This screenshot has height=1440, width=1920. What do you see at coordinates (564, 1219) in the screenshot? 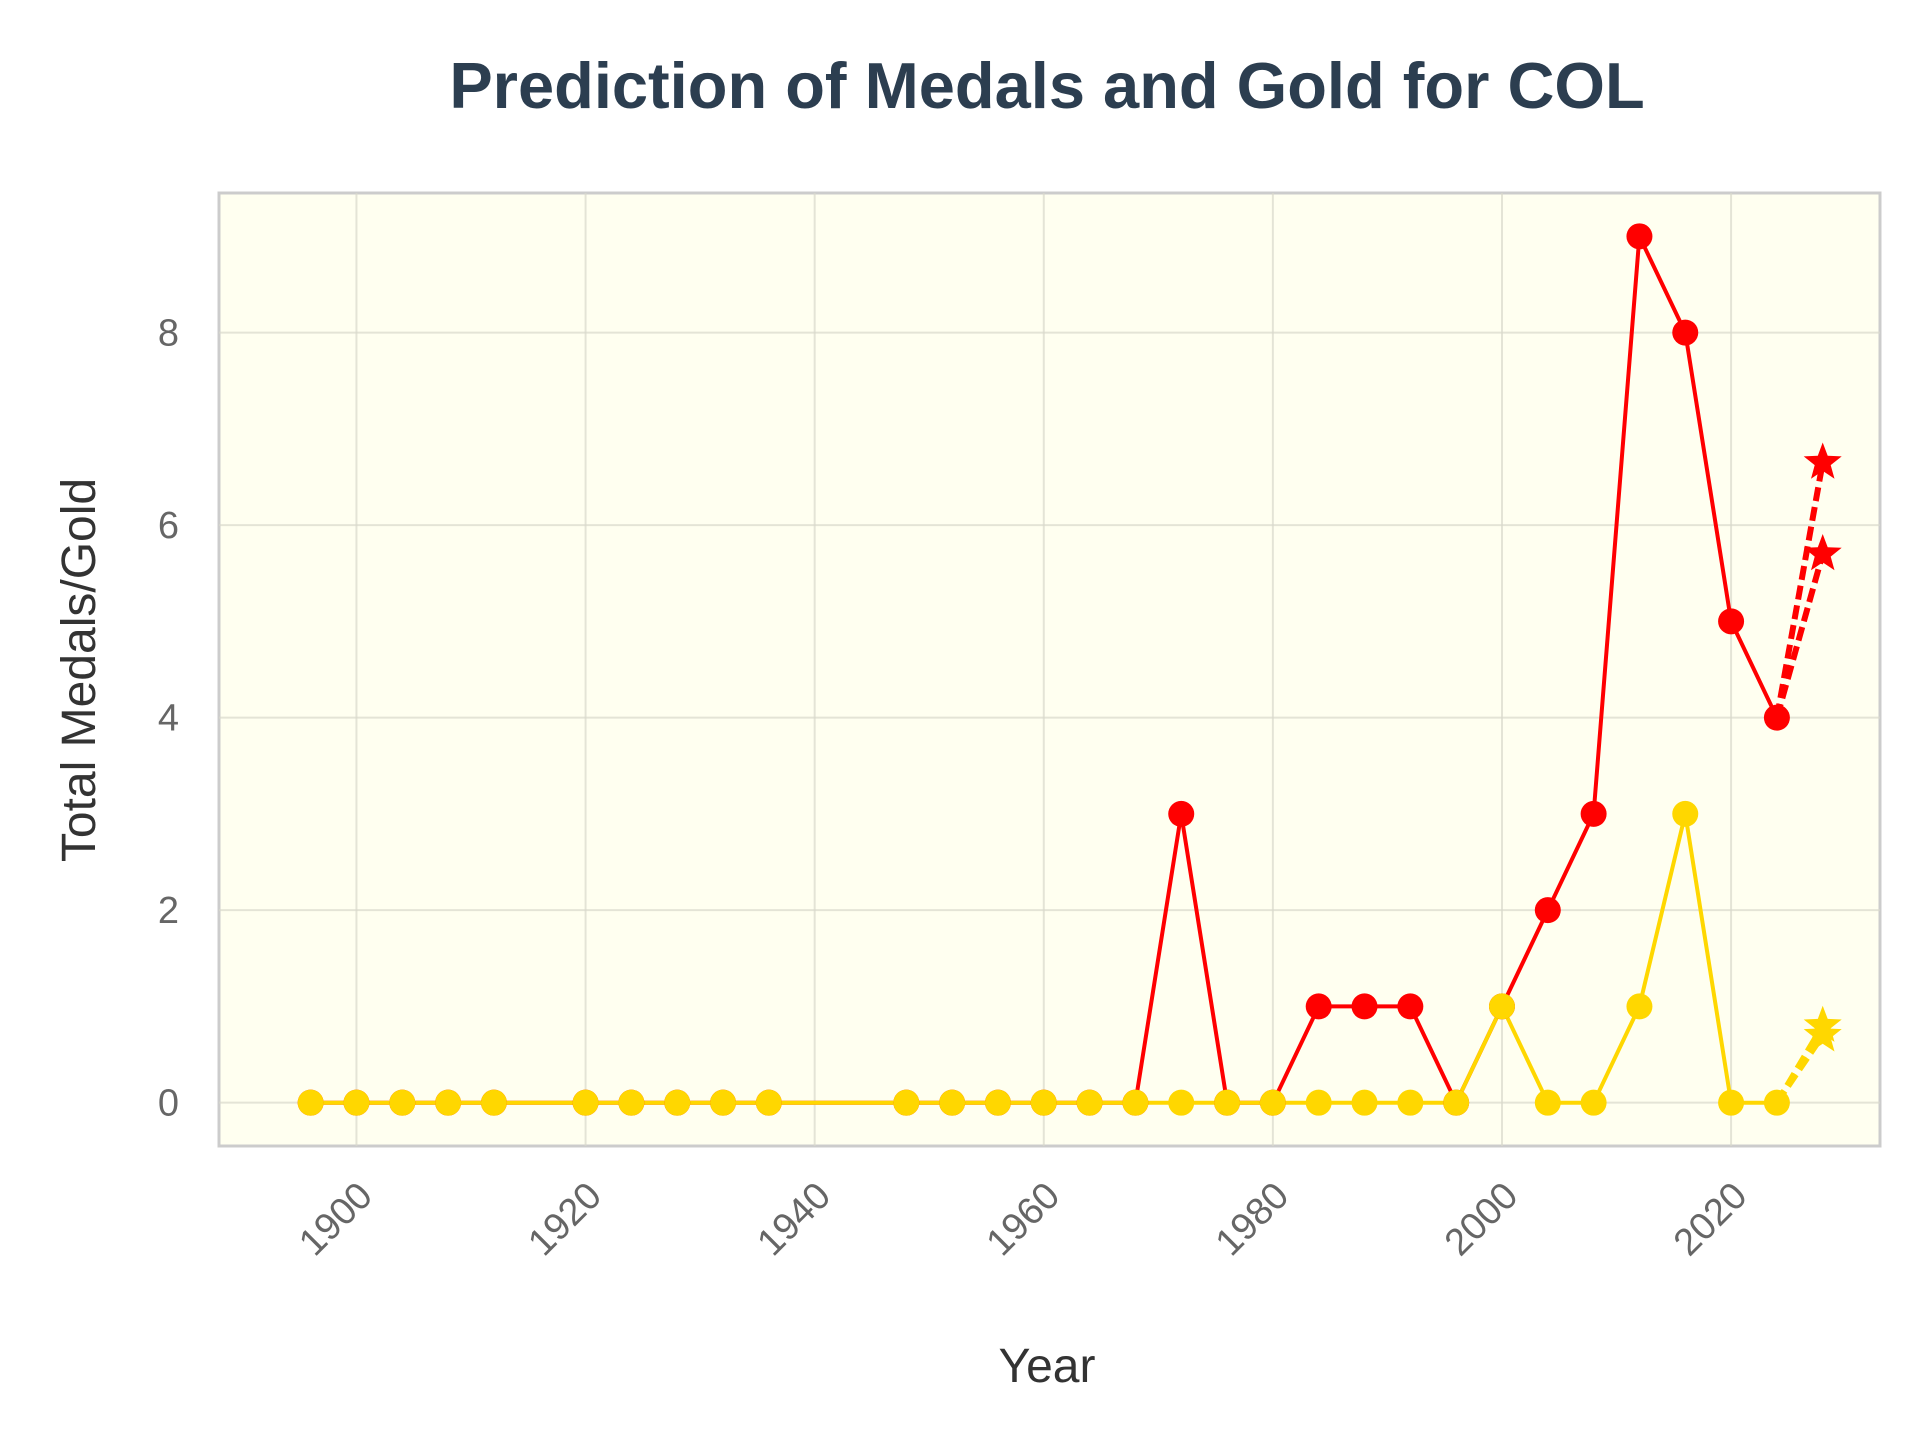
I see `x-tick-label: 1920` at bounding box center [564, 1219].